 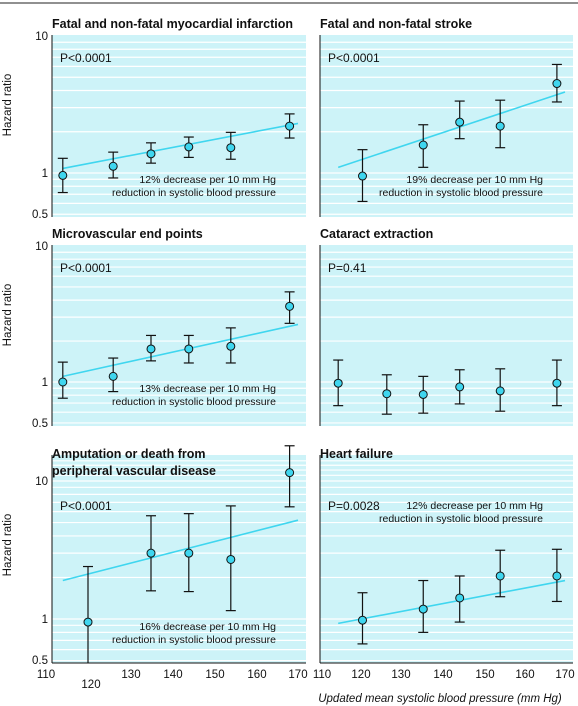 I want to click on p-value: P=0.41, so click(x=347, y=268).